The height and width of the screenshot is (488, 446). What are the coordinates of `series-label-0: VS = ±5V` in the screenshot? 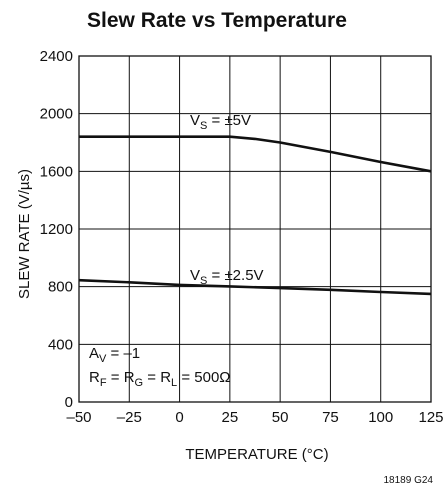 It's located at (220, 122).